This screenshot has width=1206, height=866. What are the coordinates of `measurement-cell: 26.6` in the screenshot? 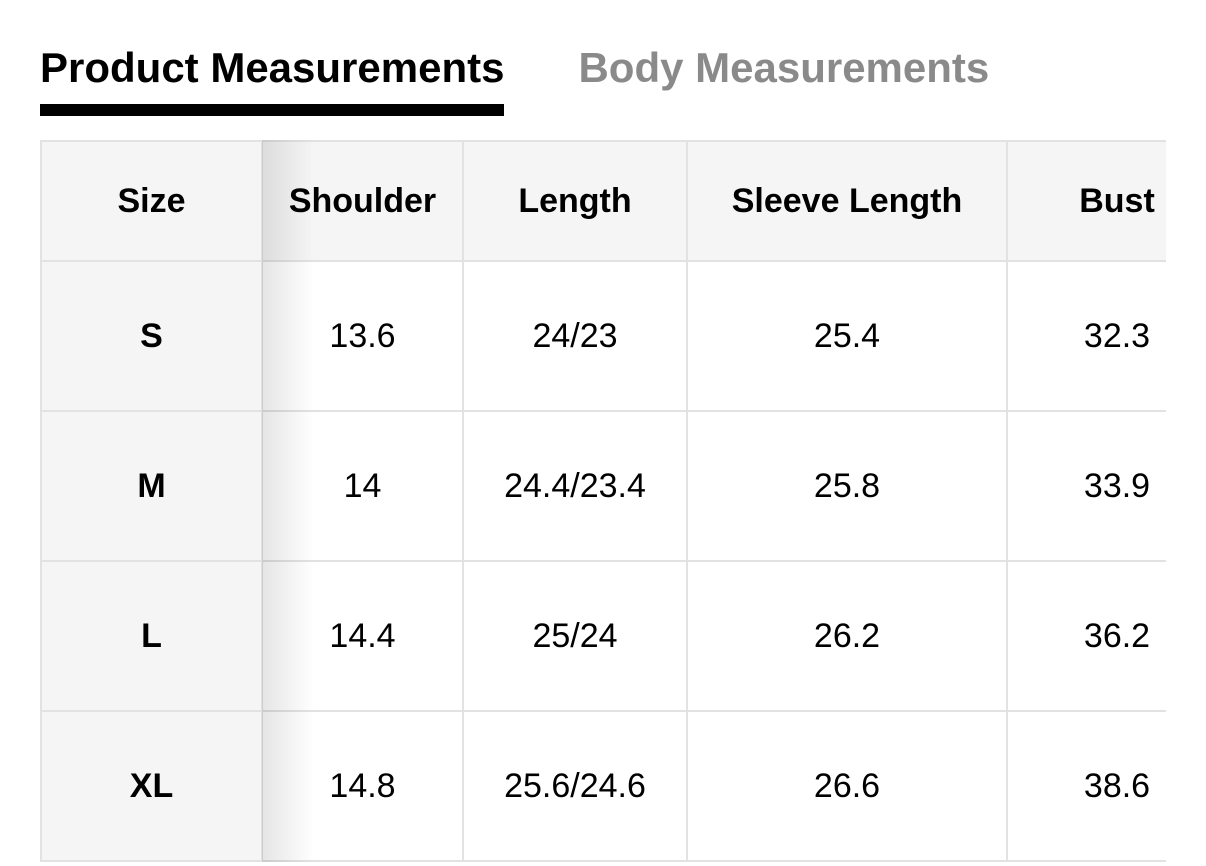 It's located at (847, 786).